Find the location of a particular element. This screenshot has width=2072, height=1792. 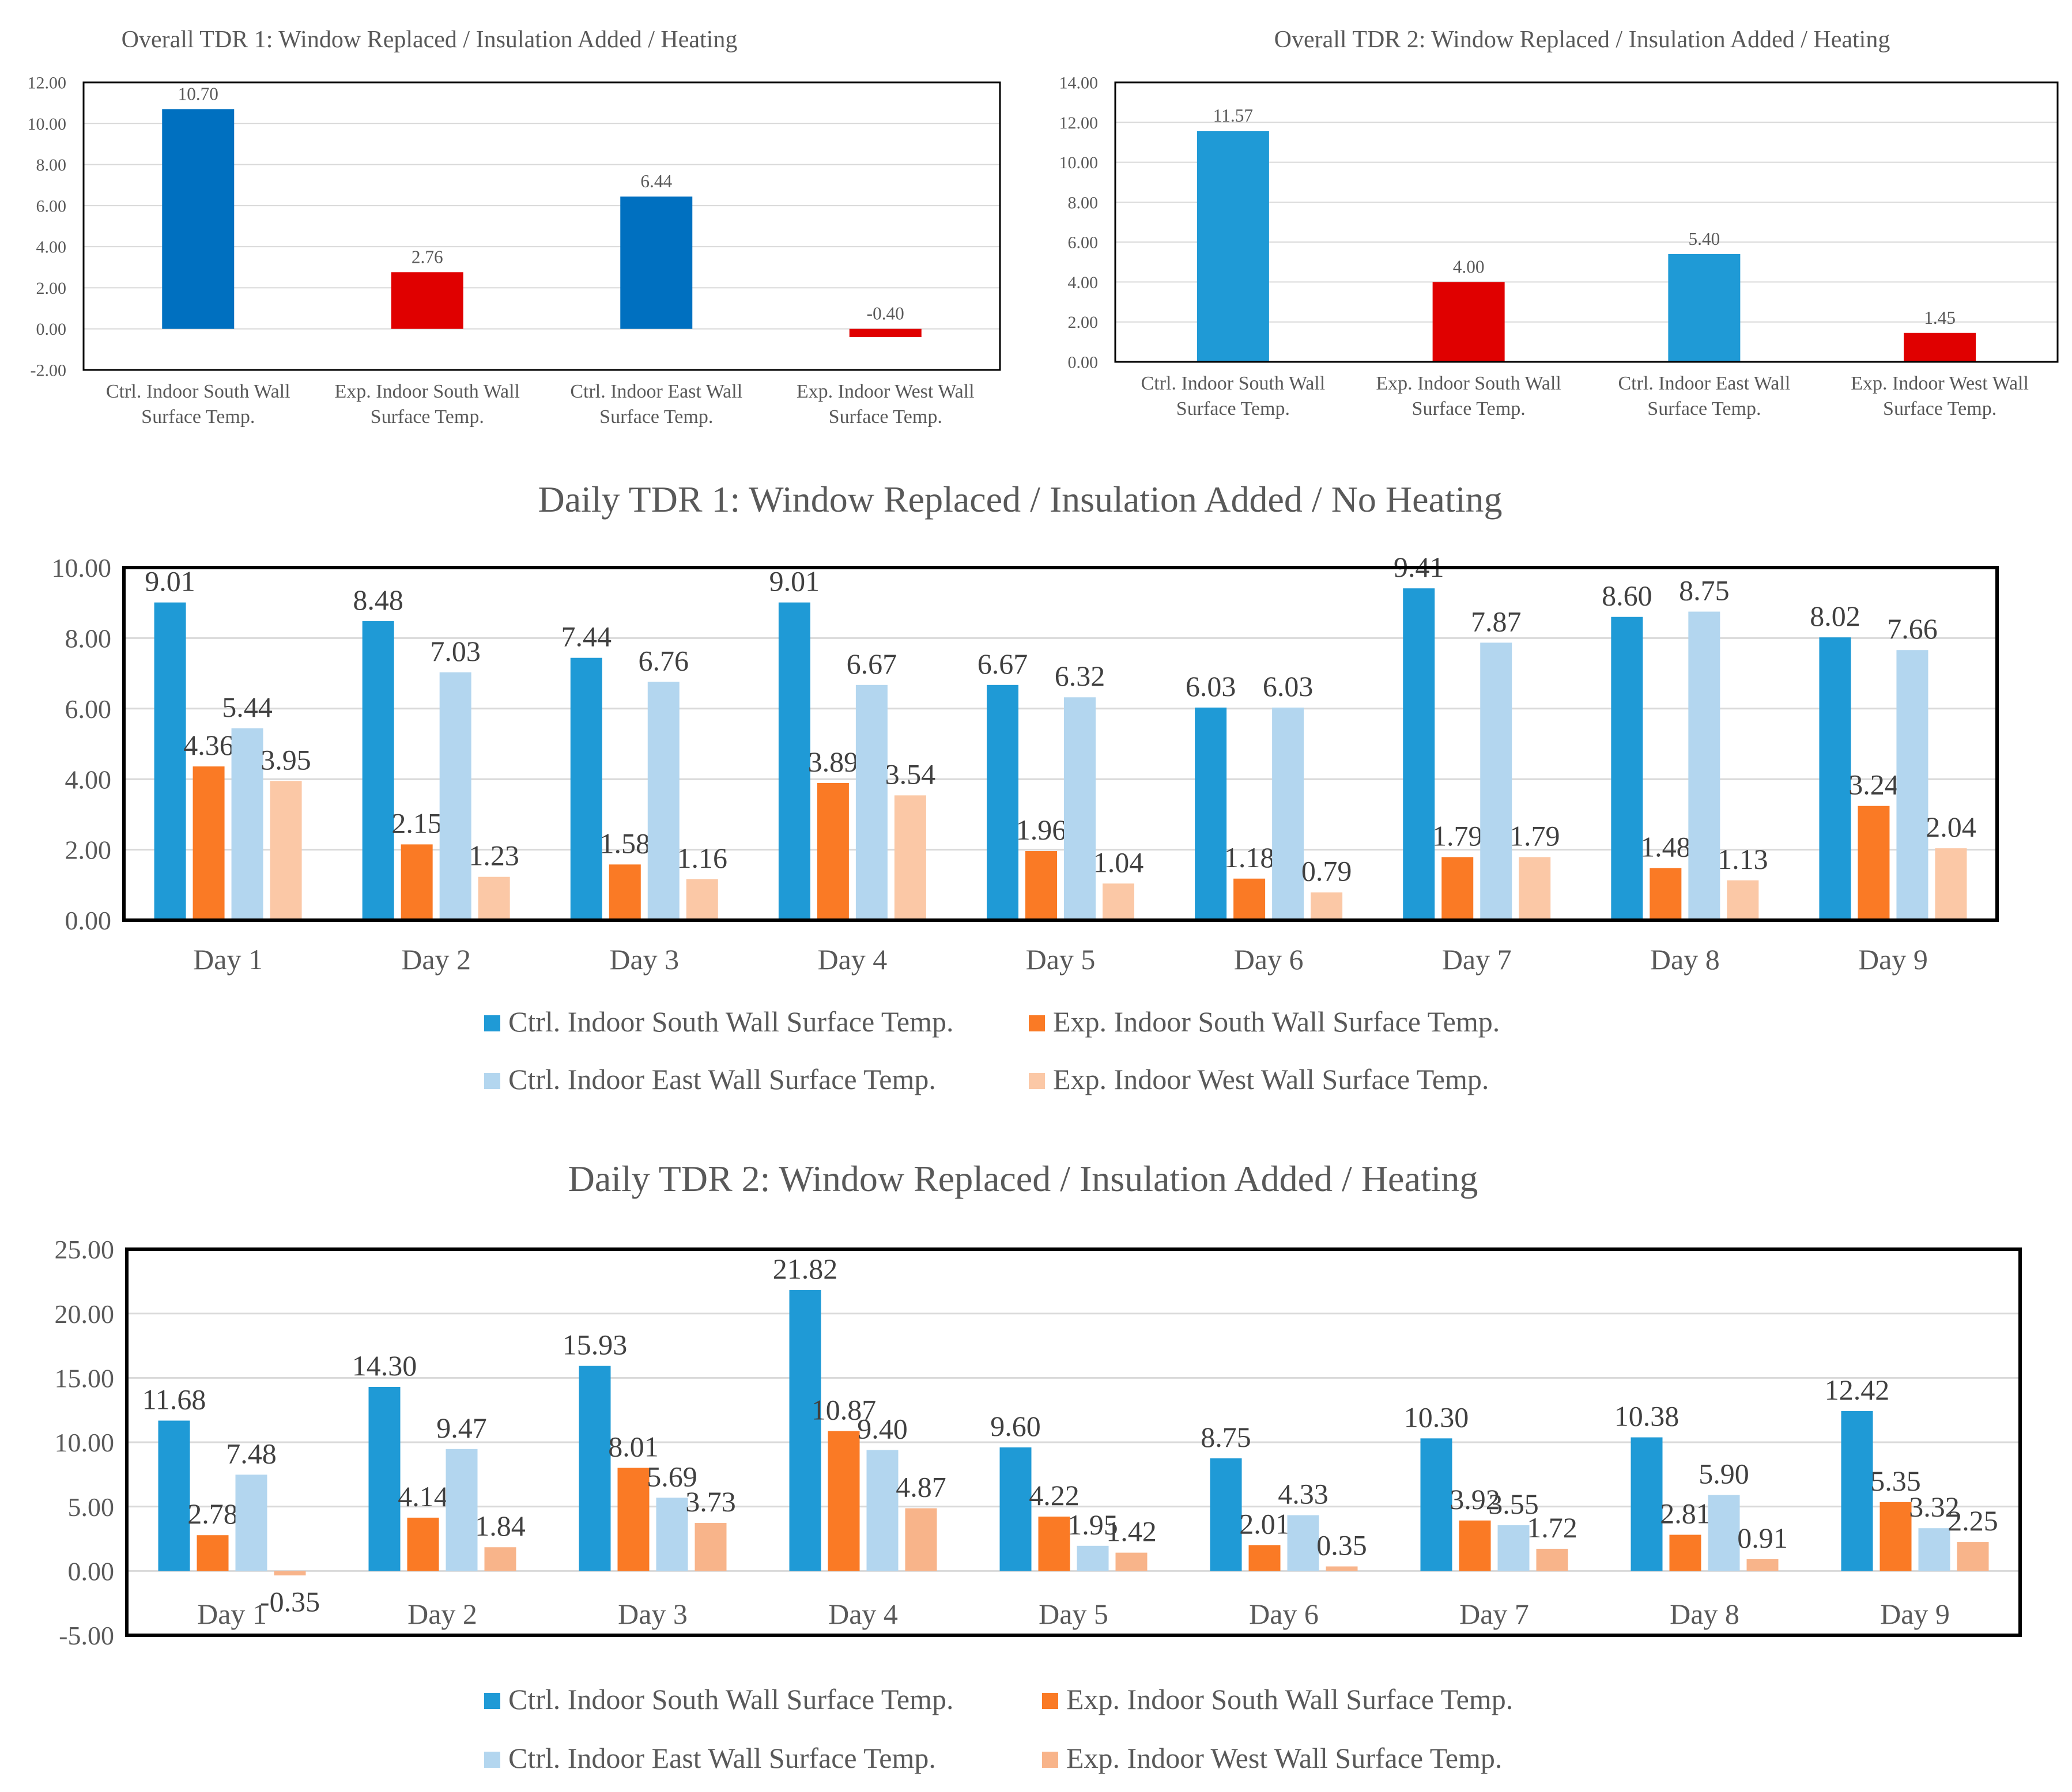

y-tick-label: -2.00 is located at coordinates (49, 370).